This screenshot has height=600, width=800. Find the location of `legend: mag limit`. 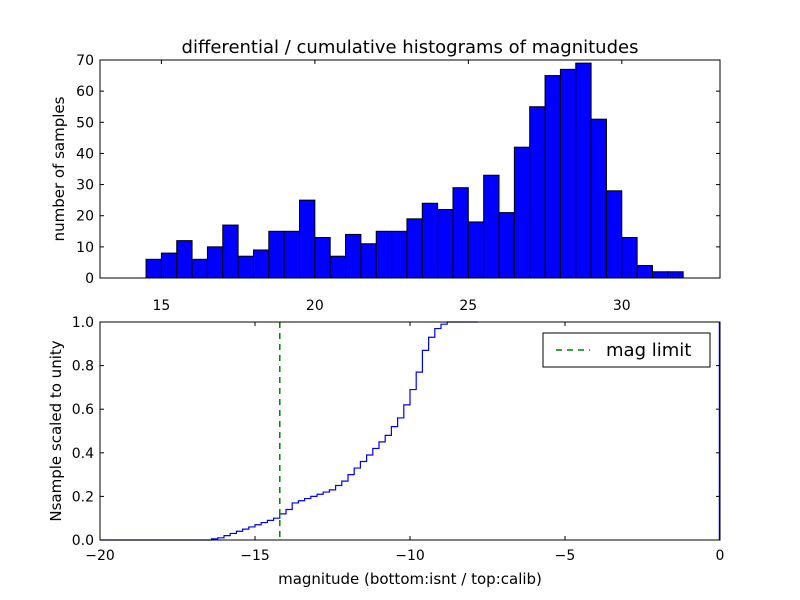

legend: mag limit is located at coordinates (626, 350).